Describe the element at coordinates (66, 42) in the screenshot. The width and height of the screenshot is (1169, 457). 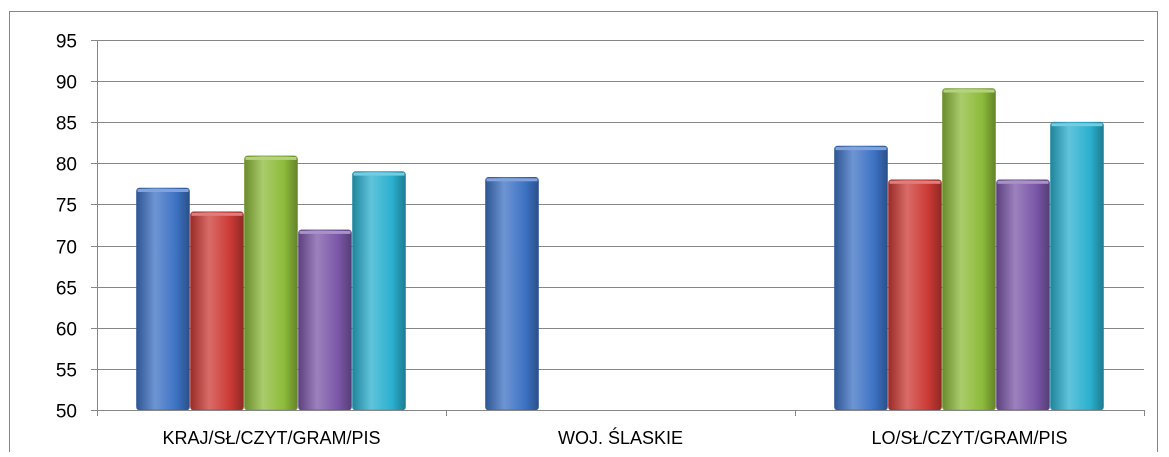
I see `y-tick-label: 95` at that location.